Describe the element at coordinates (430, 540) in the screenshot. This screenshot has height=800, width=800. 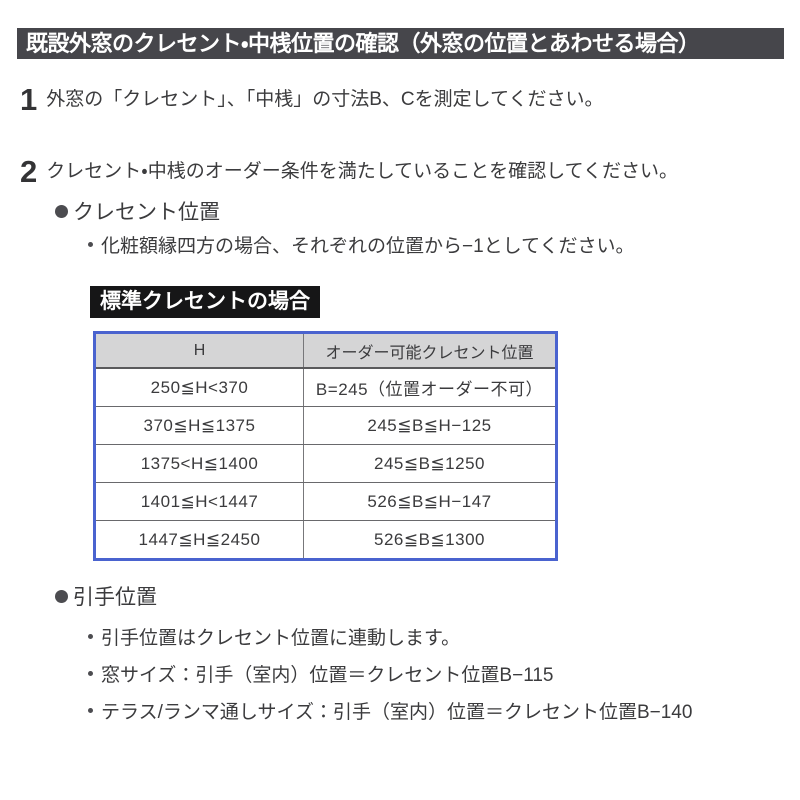
I see `cell-order-range: 526≦B≦1300` at that location.